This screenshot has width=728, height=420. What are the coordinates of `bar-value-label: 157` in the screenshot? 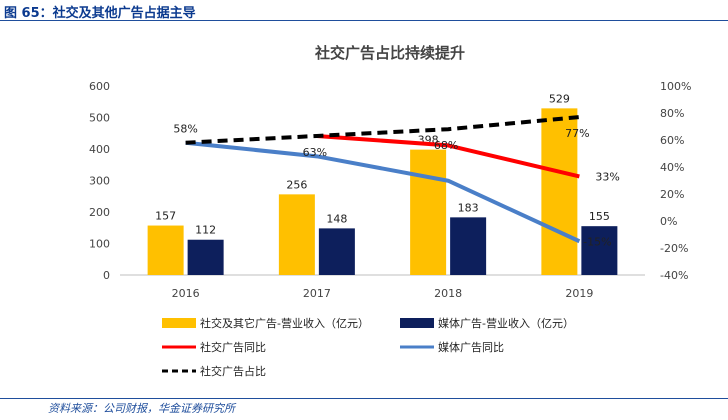 It's located at (165, 216).